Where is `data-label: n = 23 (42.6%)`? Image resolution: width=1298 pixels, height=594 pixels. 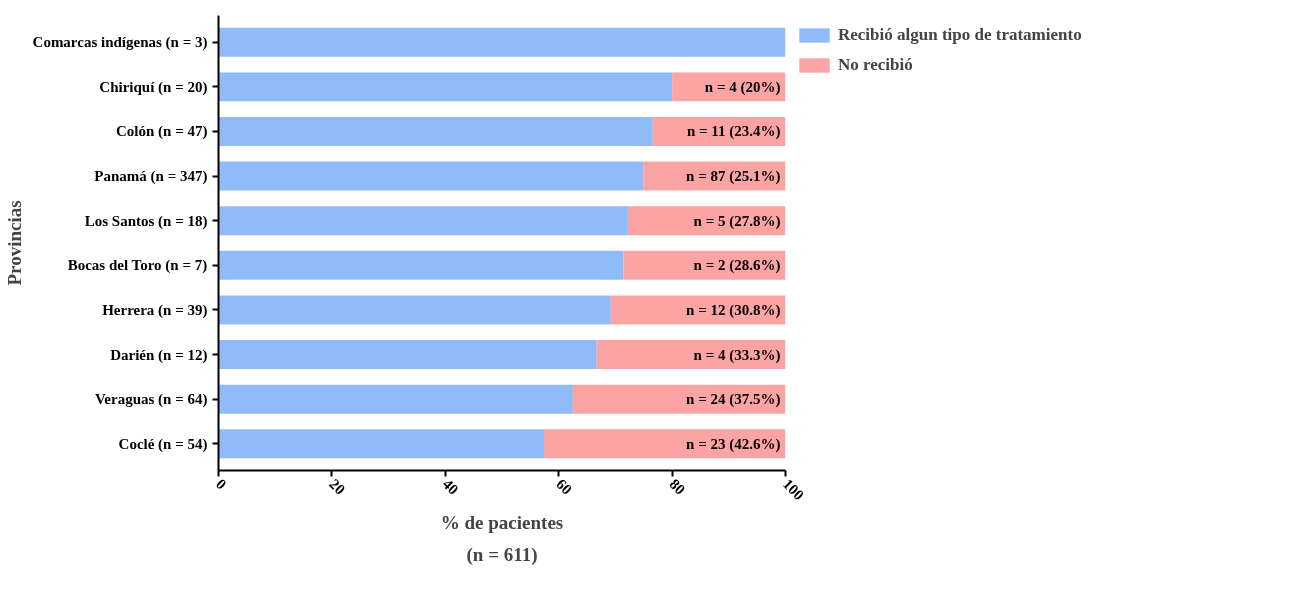
data-label: n = 23 (42.6%) is located at coordinates (733, 444).